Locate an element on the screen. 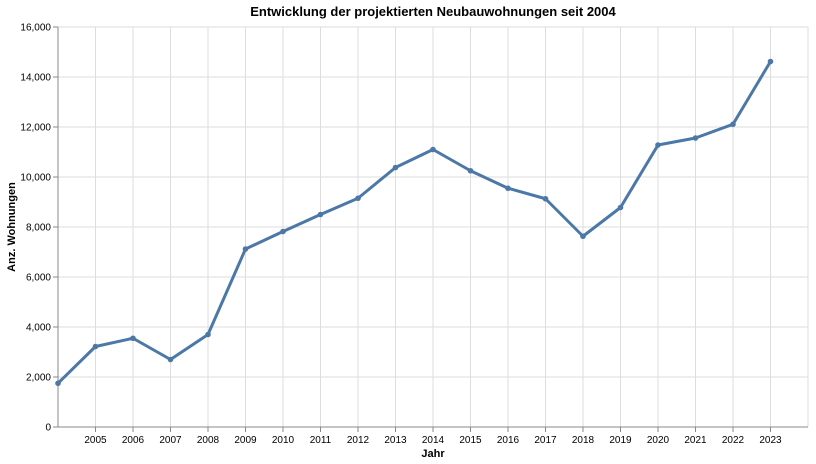 Image resolution: width=816 pixels, height=464 pixels. x-tick-label: 2007 is located at coordinates (170, 440).